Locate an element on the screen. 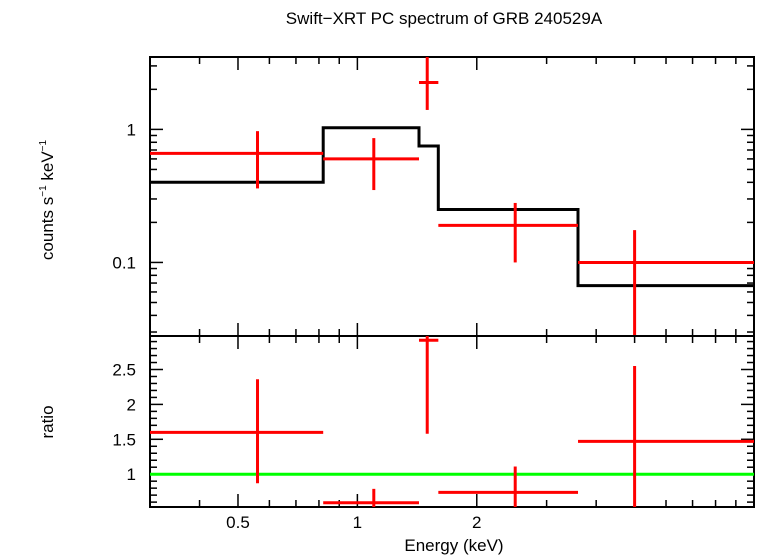 The height and width of the screenshot is (556, 758). chart-title: Swift−XRT PC spectrum of GRB 240529A is located at coordinates (444, 18).